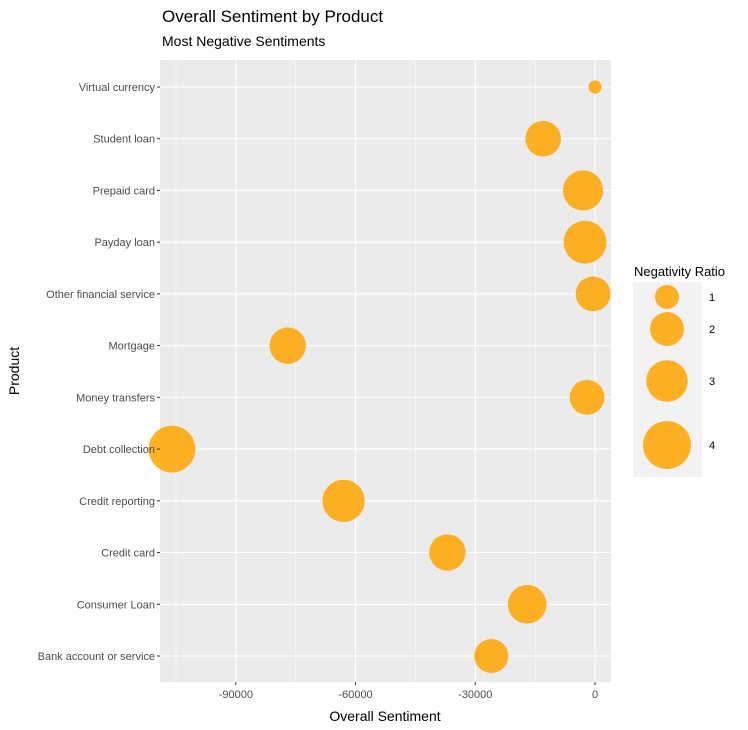 The height and width of the screenshot is (730, 748). Describe the element at coordinates (272, 16) in the screenshot. I see `chart-title: Overall Sentiment by Product` at that location.